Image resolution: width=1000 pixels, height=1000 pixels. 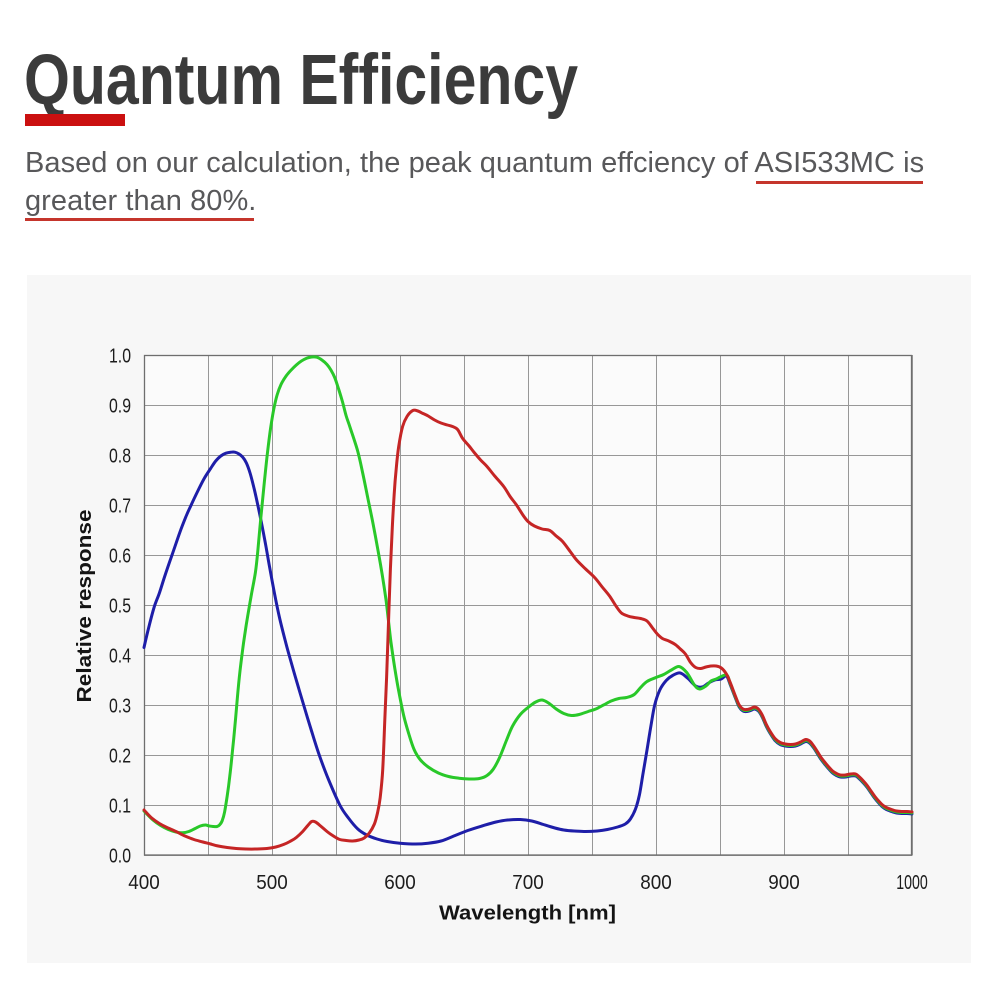 I want to click on svg-text: 0.4, so click(x=120, y=657).